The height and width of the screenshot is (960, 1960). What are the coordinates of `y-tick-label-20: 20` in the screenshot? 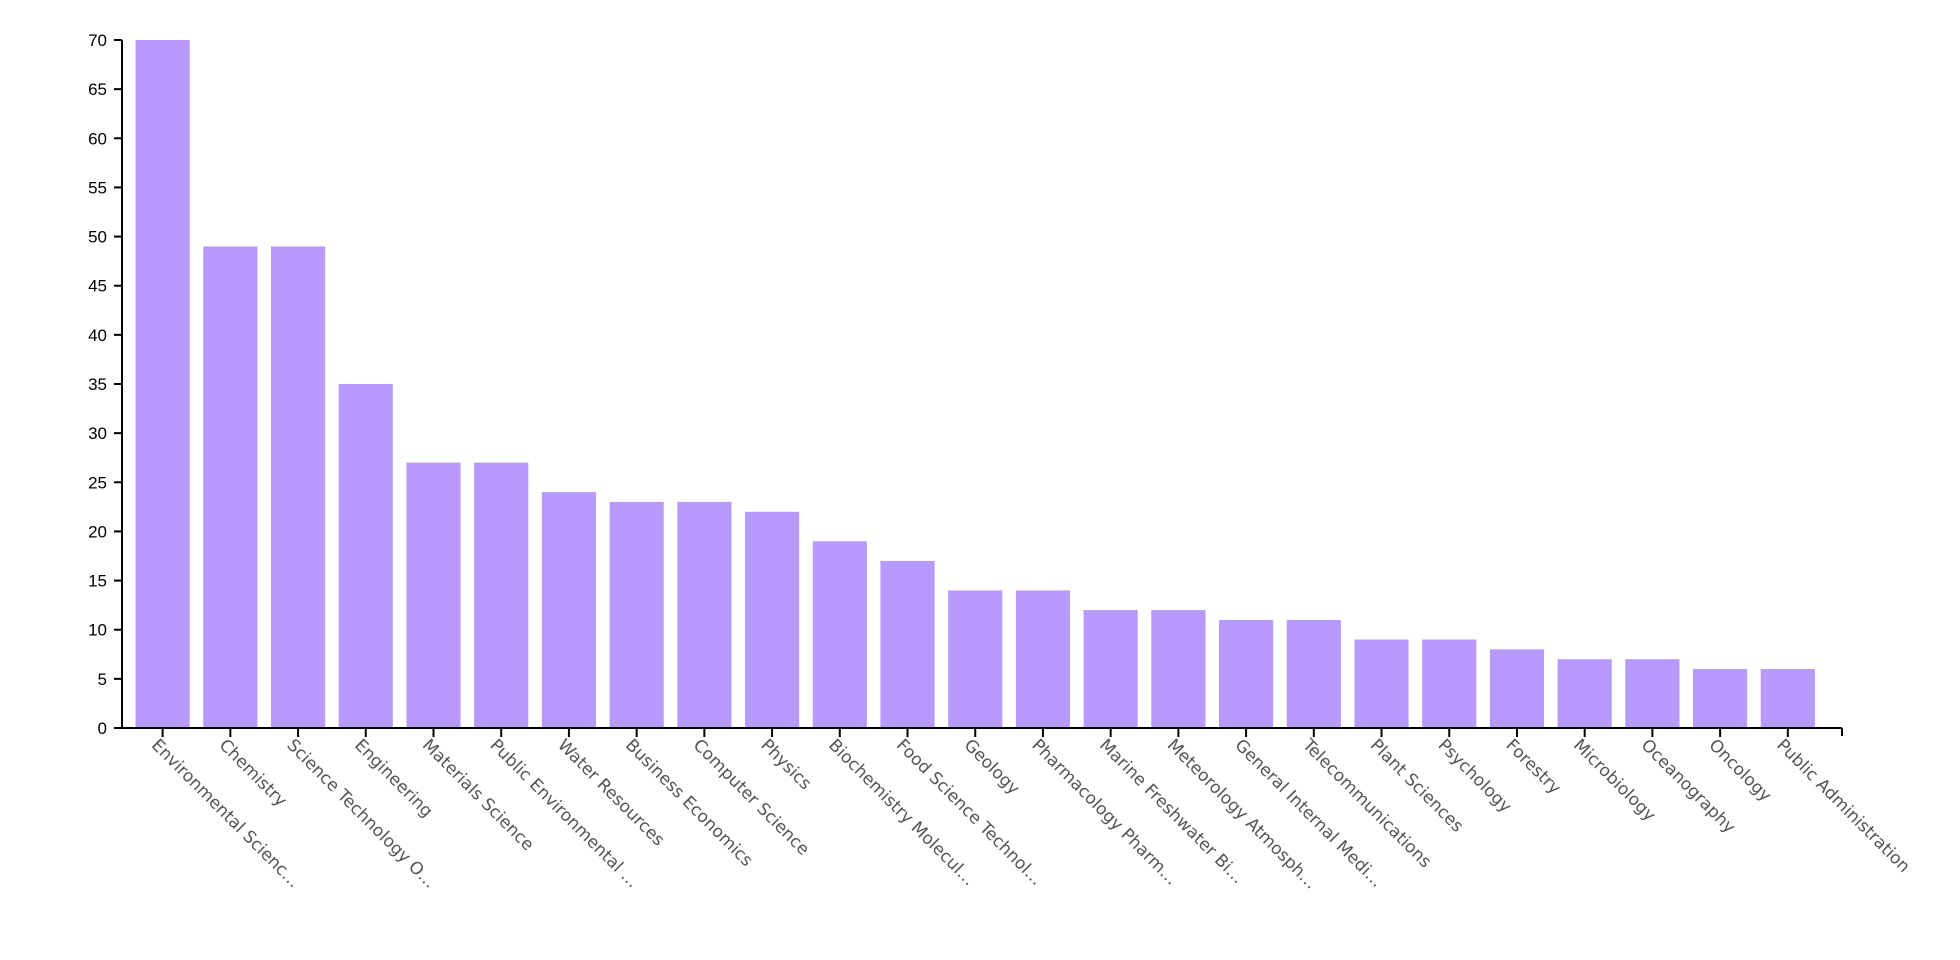 It's located at (97, 531).